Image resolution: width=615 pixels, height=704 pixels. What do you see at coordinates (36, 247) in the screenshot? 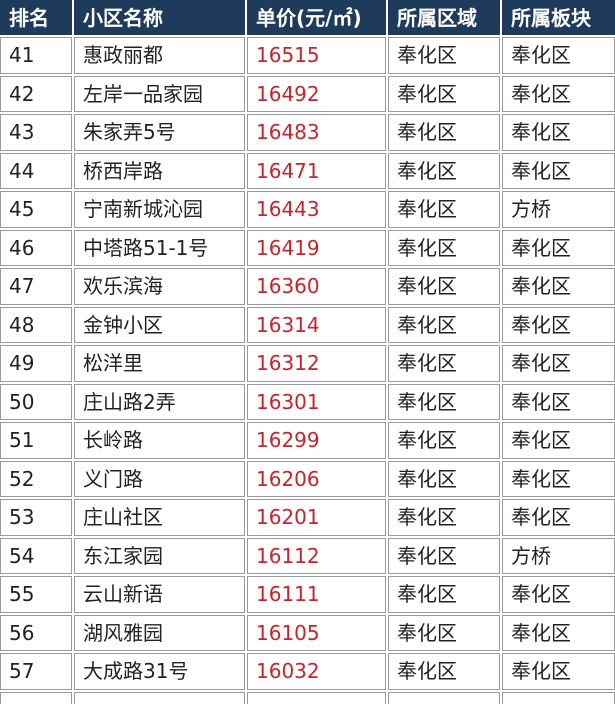
I see `rank: 46` at bounding box center [36, 247].